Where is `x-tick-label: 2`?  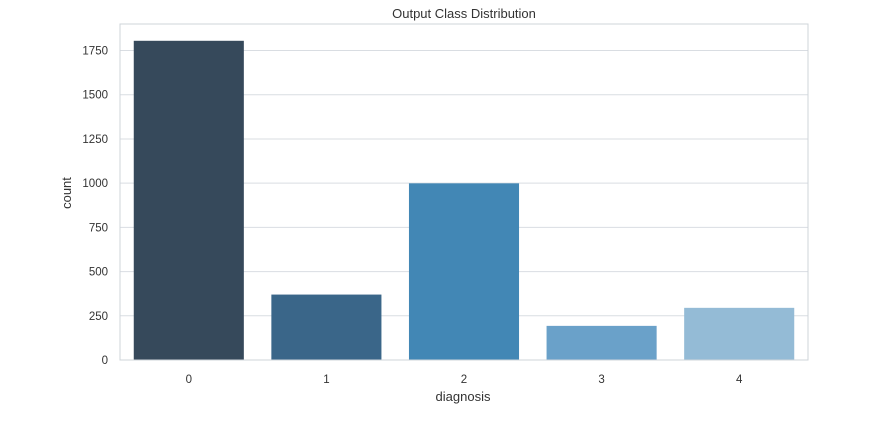
x-tick-label: 2 is located at coordinates (464, 380).